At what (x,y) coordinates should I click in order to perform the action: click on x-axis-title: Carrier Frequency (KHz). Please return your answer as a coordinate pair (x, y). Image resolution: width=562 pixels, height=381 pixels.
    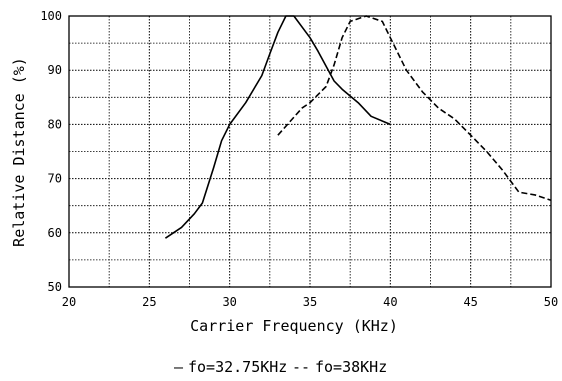
    Looking at the image, I should click on (294, 326).